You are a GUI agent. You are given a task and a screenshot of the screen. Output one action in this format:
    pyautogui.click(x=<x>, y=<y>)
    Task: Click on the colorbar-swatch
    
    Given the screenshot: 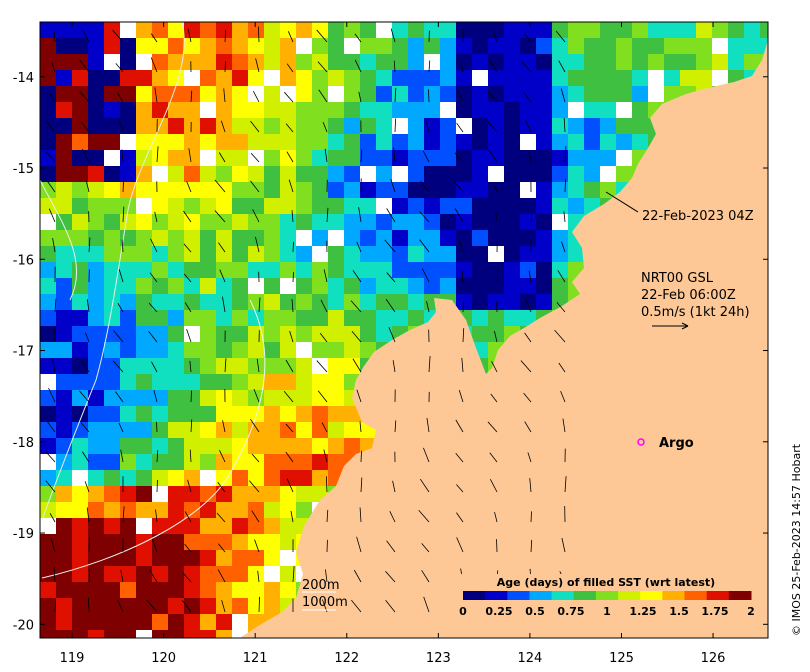 What is the action you would take?
    pyautogui.click(x=718, y=595)
    